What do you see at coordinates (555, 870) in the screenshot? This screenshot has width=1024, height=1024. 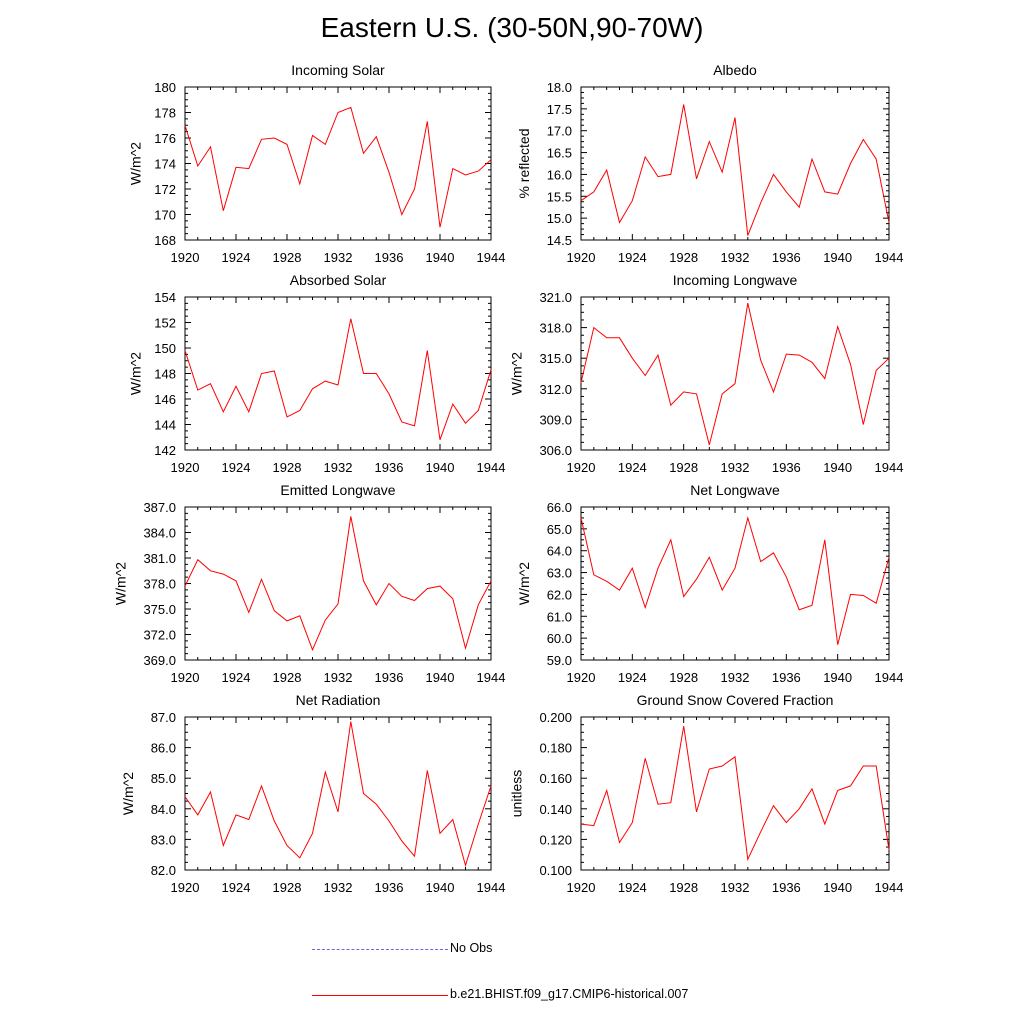 I see `y-tick-label: 0.100` at bounding box center [555, 870].